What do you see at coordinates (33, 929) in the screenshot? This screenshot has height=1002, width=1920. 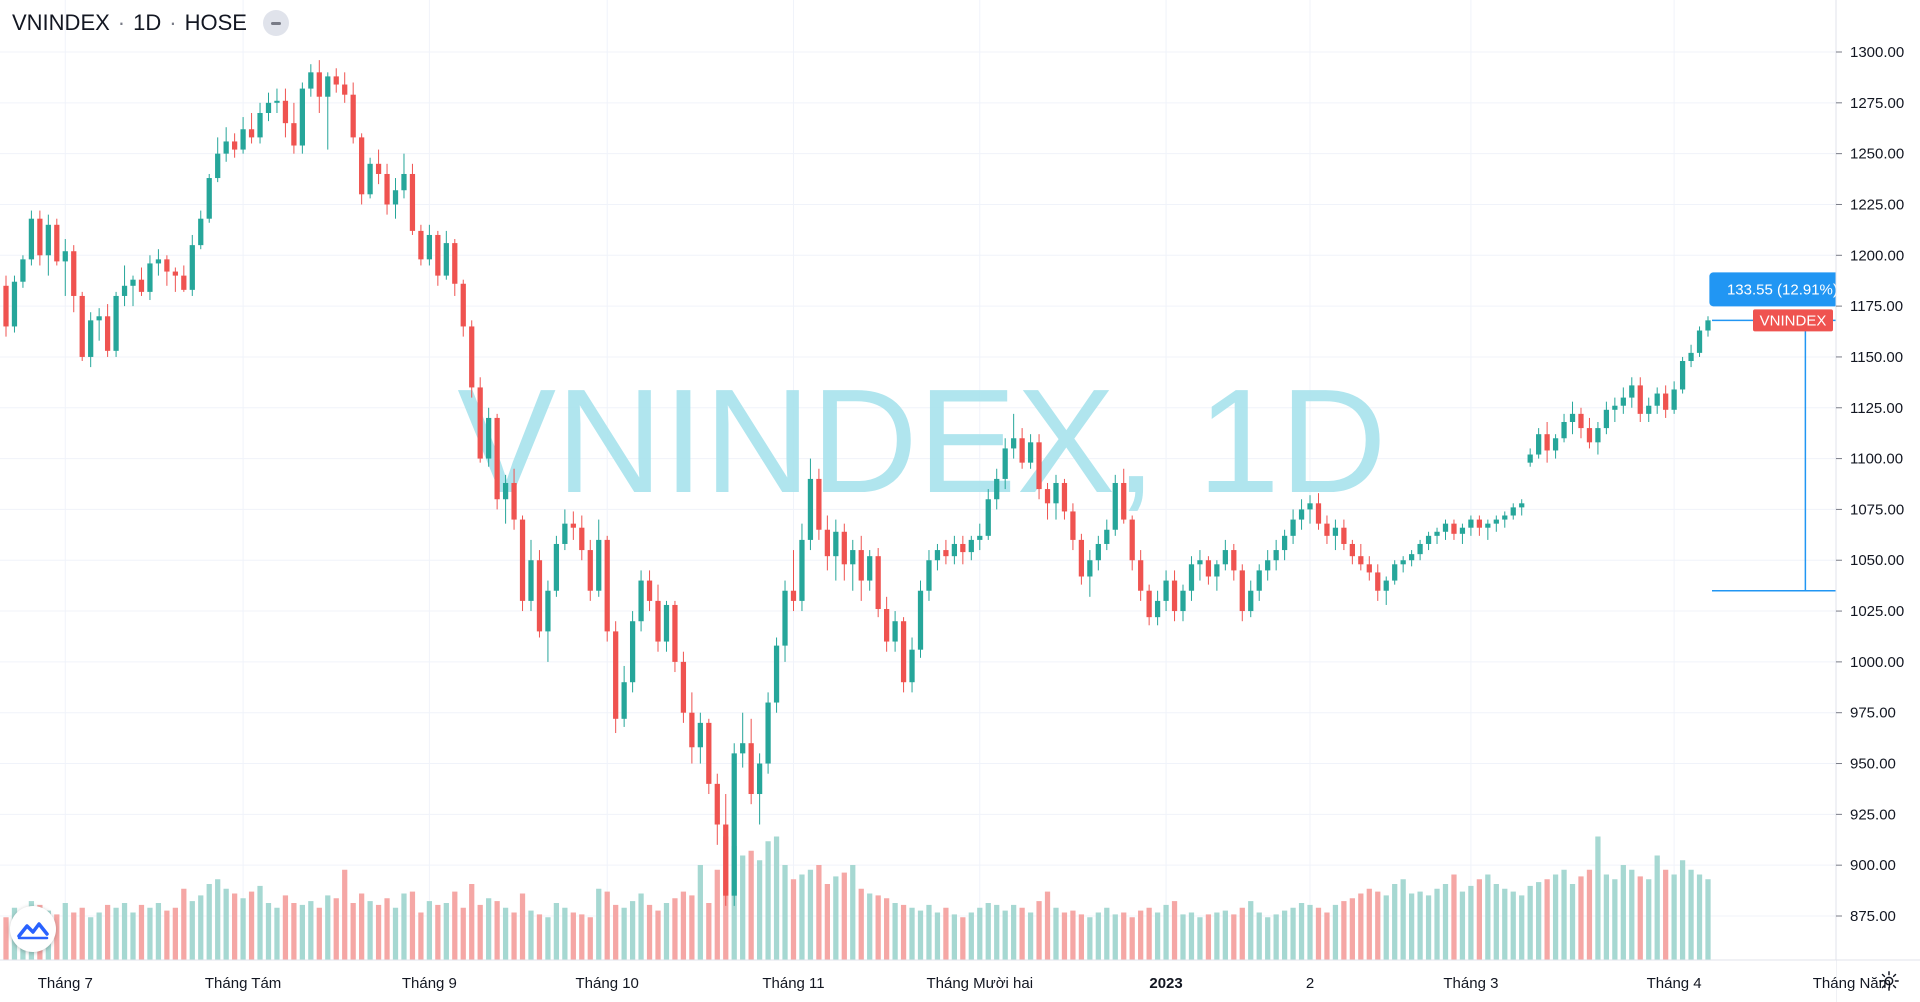 I see `tradingview-logo-icon` at bounding box center [33, 929].